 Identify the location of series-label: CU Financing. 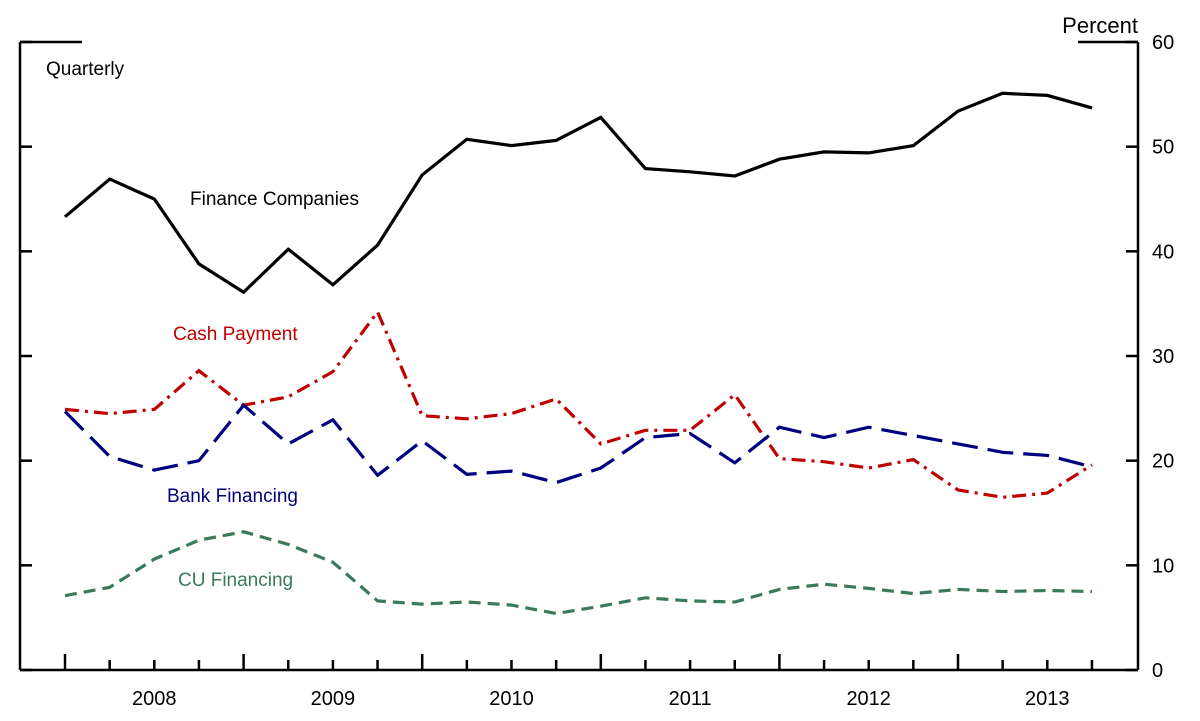
(235, 580).